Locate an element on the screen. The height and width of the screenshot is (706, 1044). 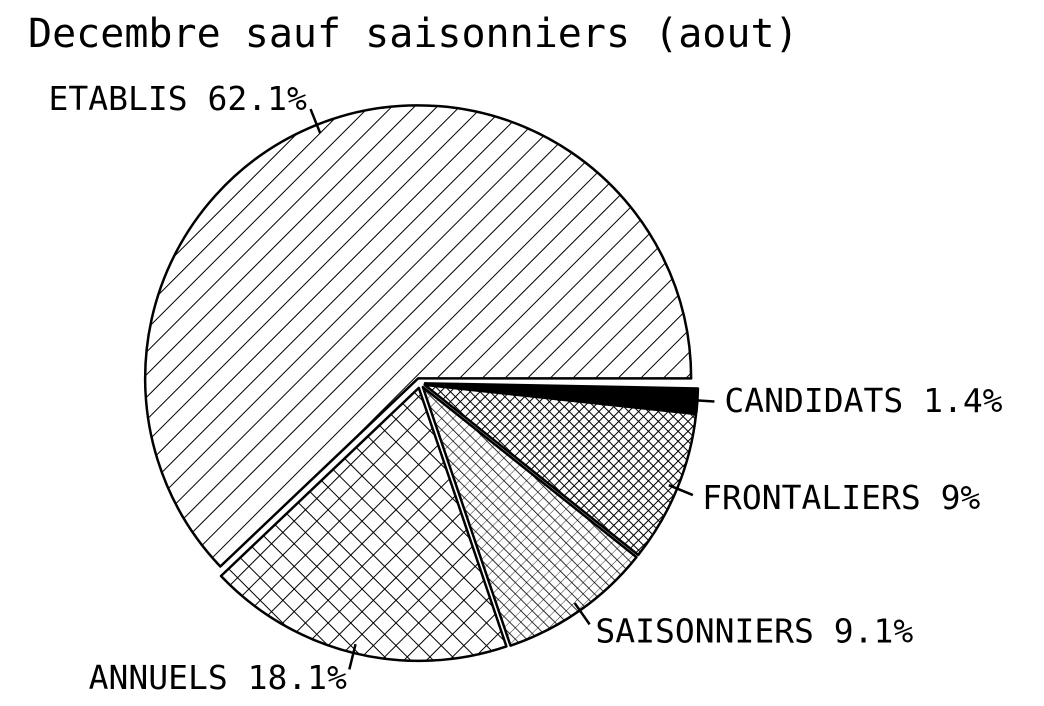
value-label: 9.1% is located at coordinates (874, 630).